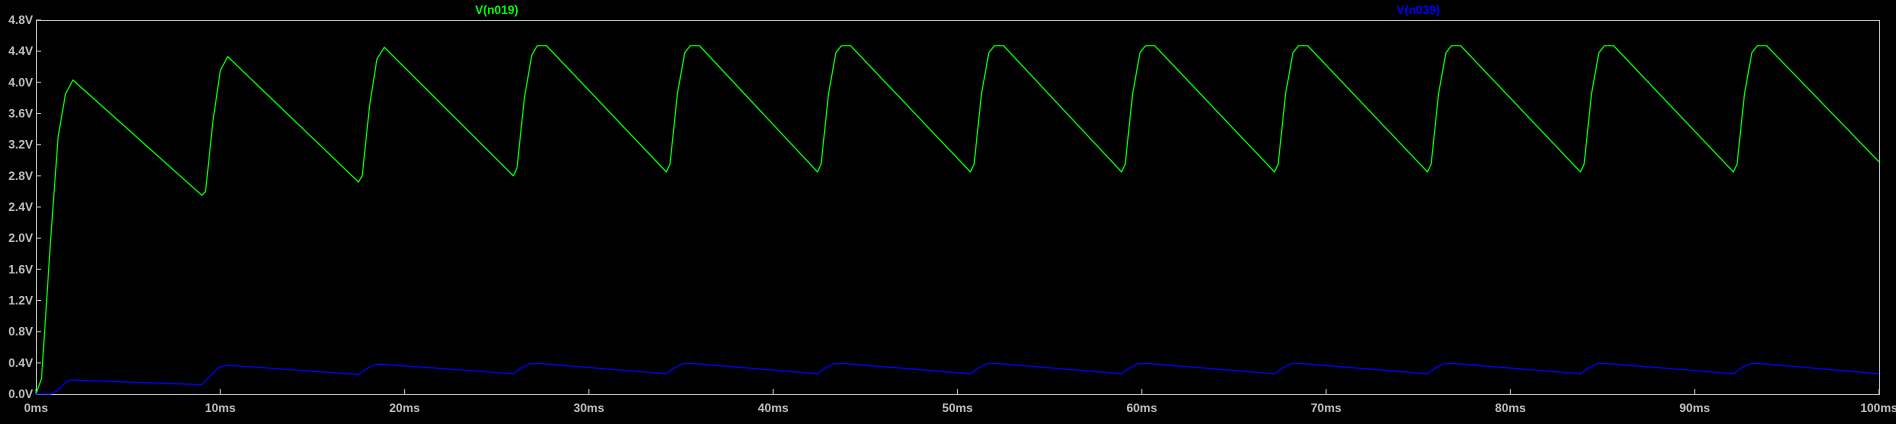 The image size is (1896, 424). I want to click on x-tick-label: 70ms, so click(1326, 408).